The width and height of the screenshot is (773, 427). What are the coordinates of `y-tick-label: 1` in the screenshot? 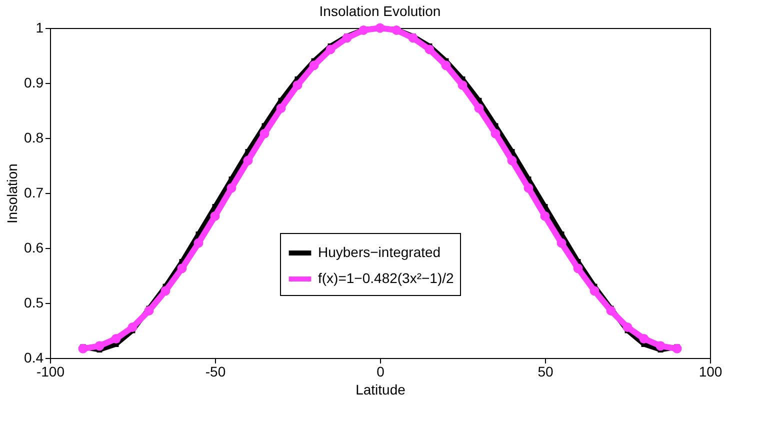 It's located at (40, 28).